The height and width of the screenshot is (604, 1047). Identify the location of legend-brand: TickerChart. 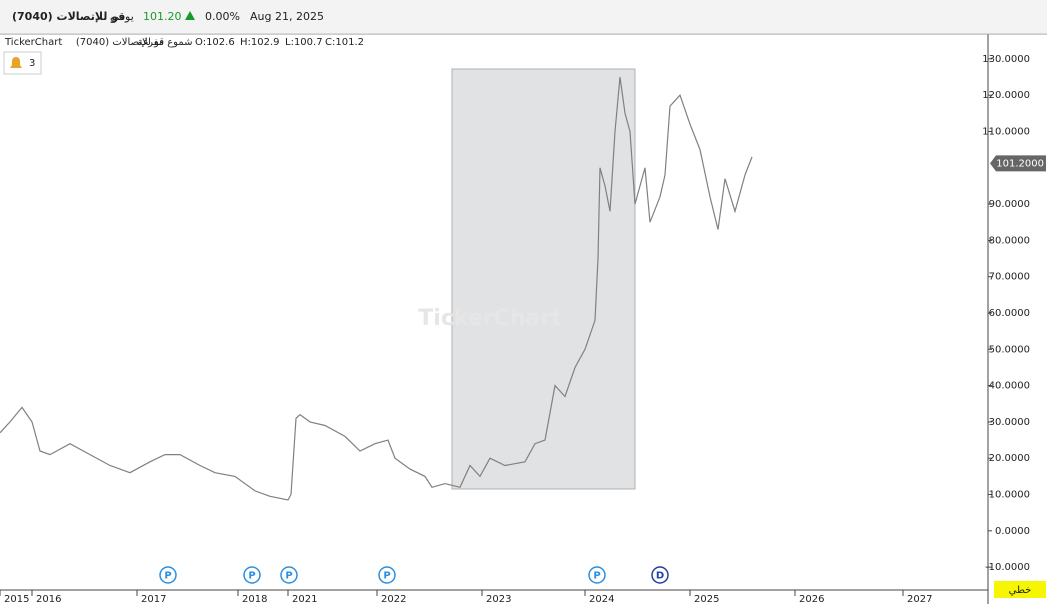
(33, 42).